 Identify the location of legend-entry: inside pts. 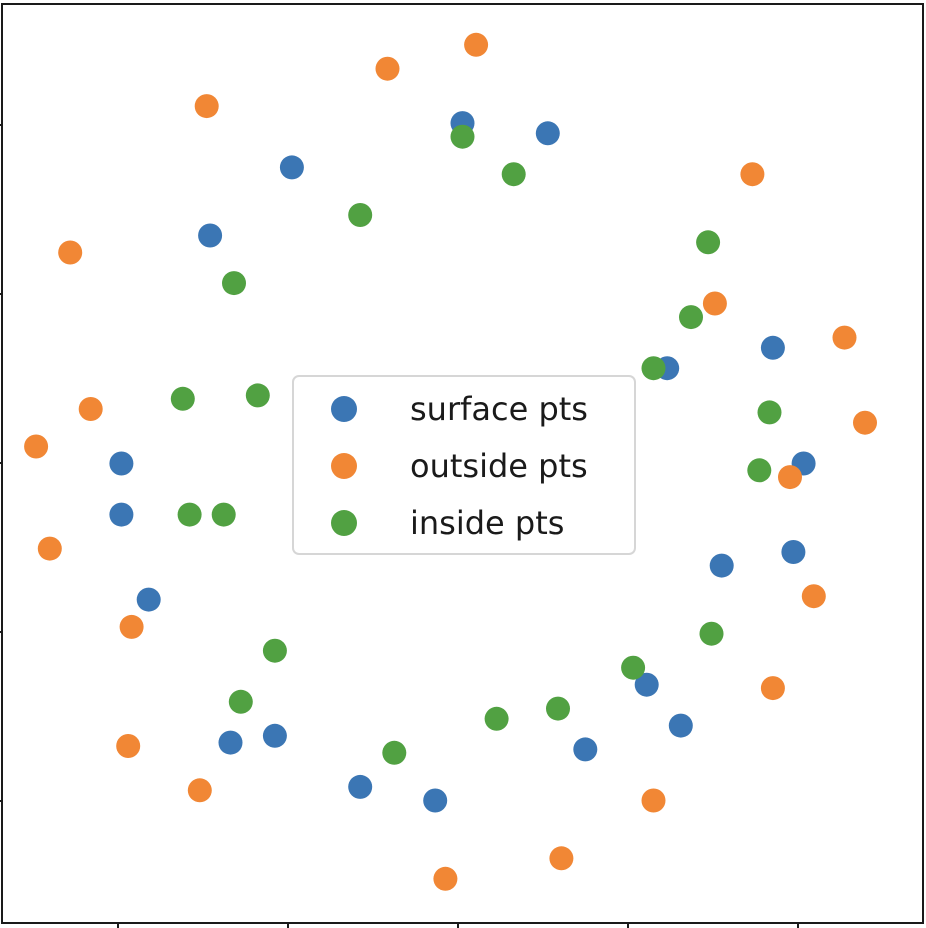
(447, 523).